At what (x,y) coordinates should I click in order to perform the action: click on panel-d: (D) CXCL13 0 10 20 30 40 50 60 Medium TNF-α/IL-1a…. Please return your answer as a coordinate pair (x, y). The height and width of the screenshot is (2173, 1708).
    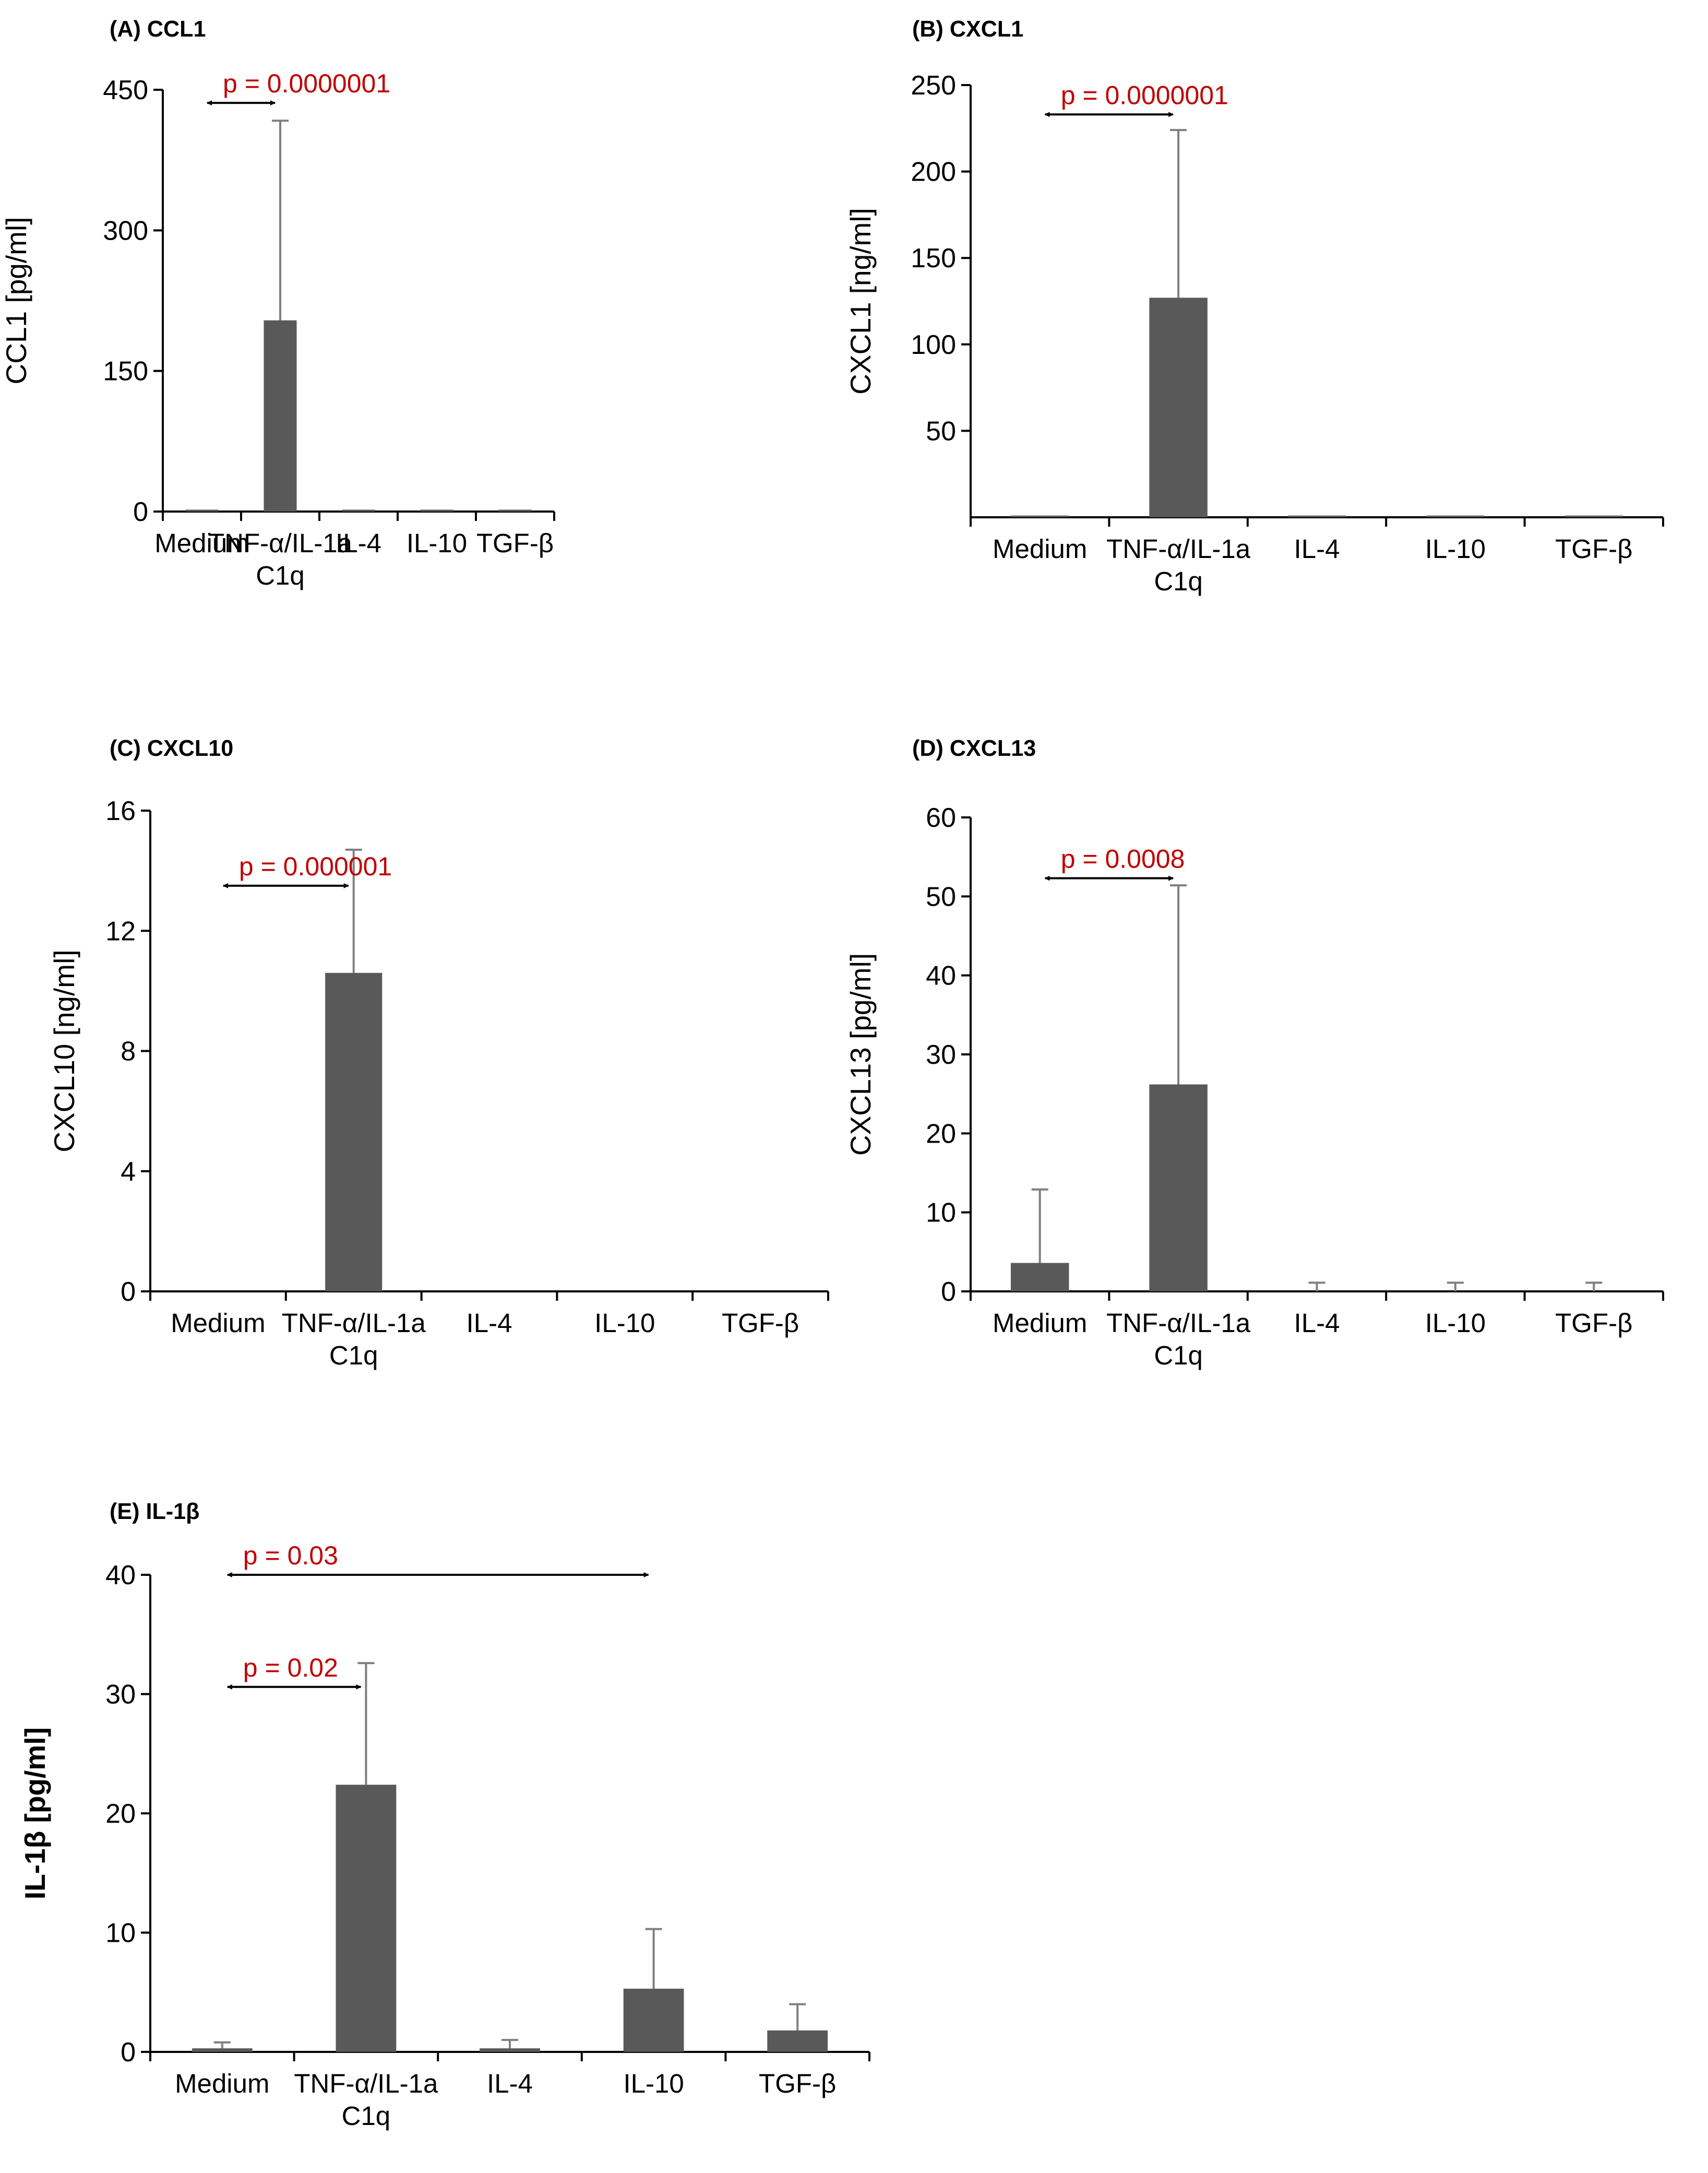
    Looking at the image, I should click on (1254, 1053).